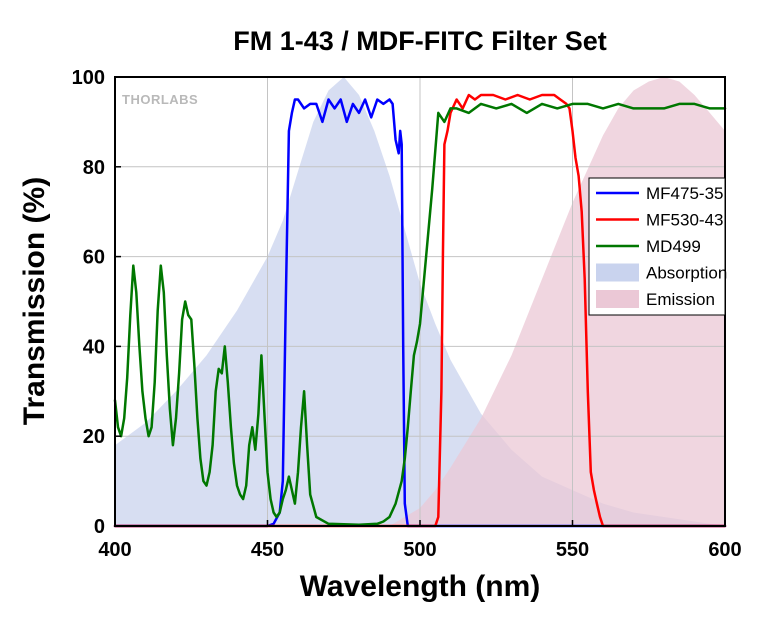 Image resolution: width=780 pixels, height=630 pixels. I want to click on chart-title: FM 1-43 / MDF-FITC Filter Set, so click(420, 41).